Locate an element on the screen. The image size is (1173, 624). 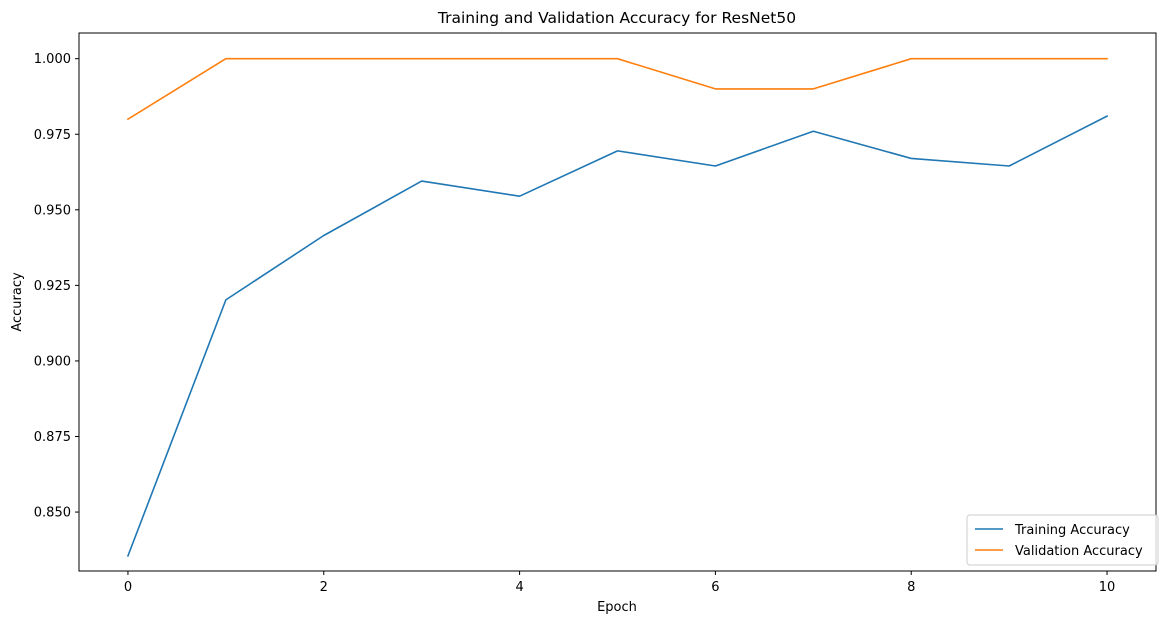
y-tick-label: 0.950 is located at coordinates (52, 210).